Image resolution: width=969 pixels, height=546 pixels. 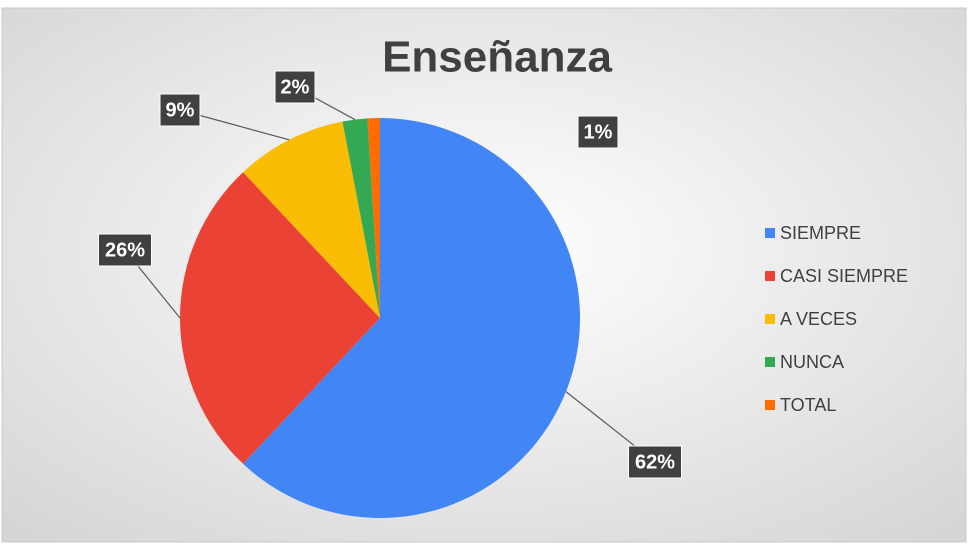 I want to click on data-label: 9%, so click(x=180, y=110).